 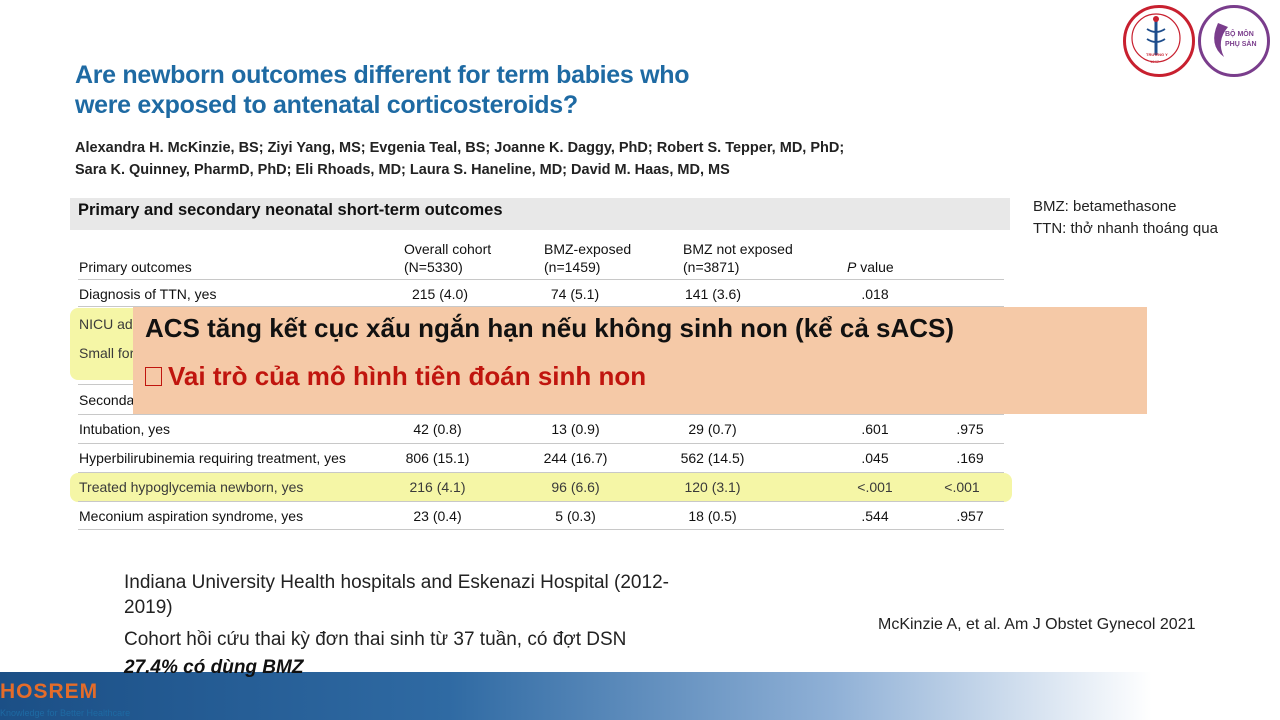 I want to click on missing-glyph-box-icon, so click(x=153, y=376).